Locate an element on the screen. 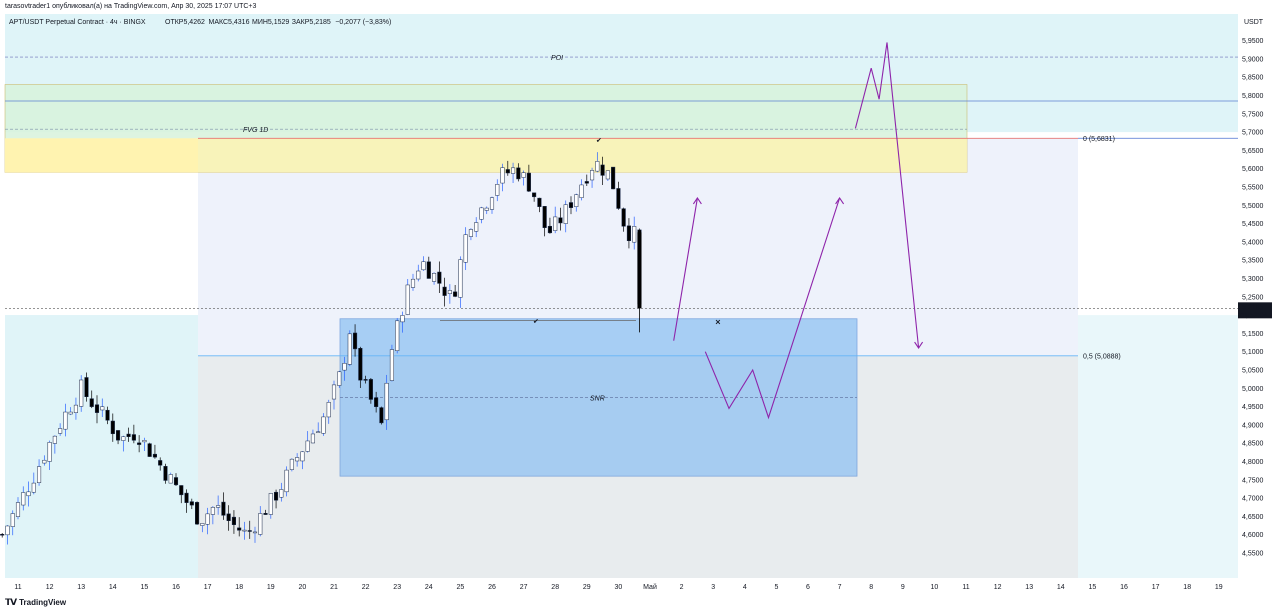 Image resolution: width=1280 pixels, height=611 pixels. time-tick-34: 15 is located at coordinates (1093, 587).